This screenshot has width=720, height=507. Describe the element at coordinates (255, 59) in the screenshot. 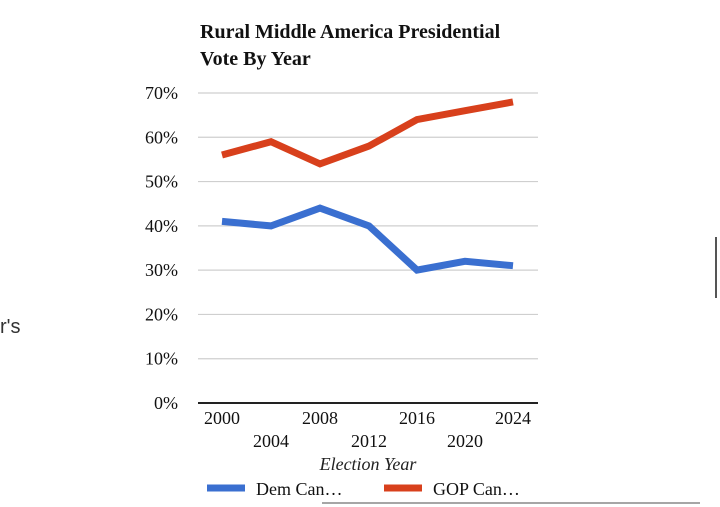

I see `chart-title-line: Vote By Year` at that location.